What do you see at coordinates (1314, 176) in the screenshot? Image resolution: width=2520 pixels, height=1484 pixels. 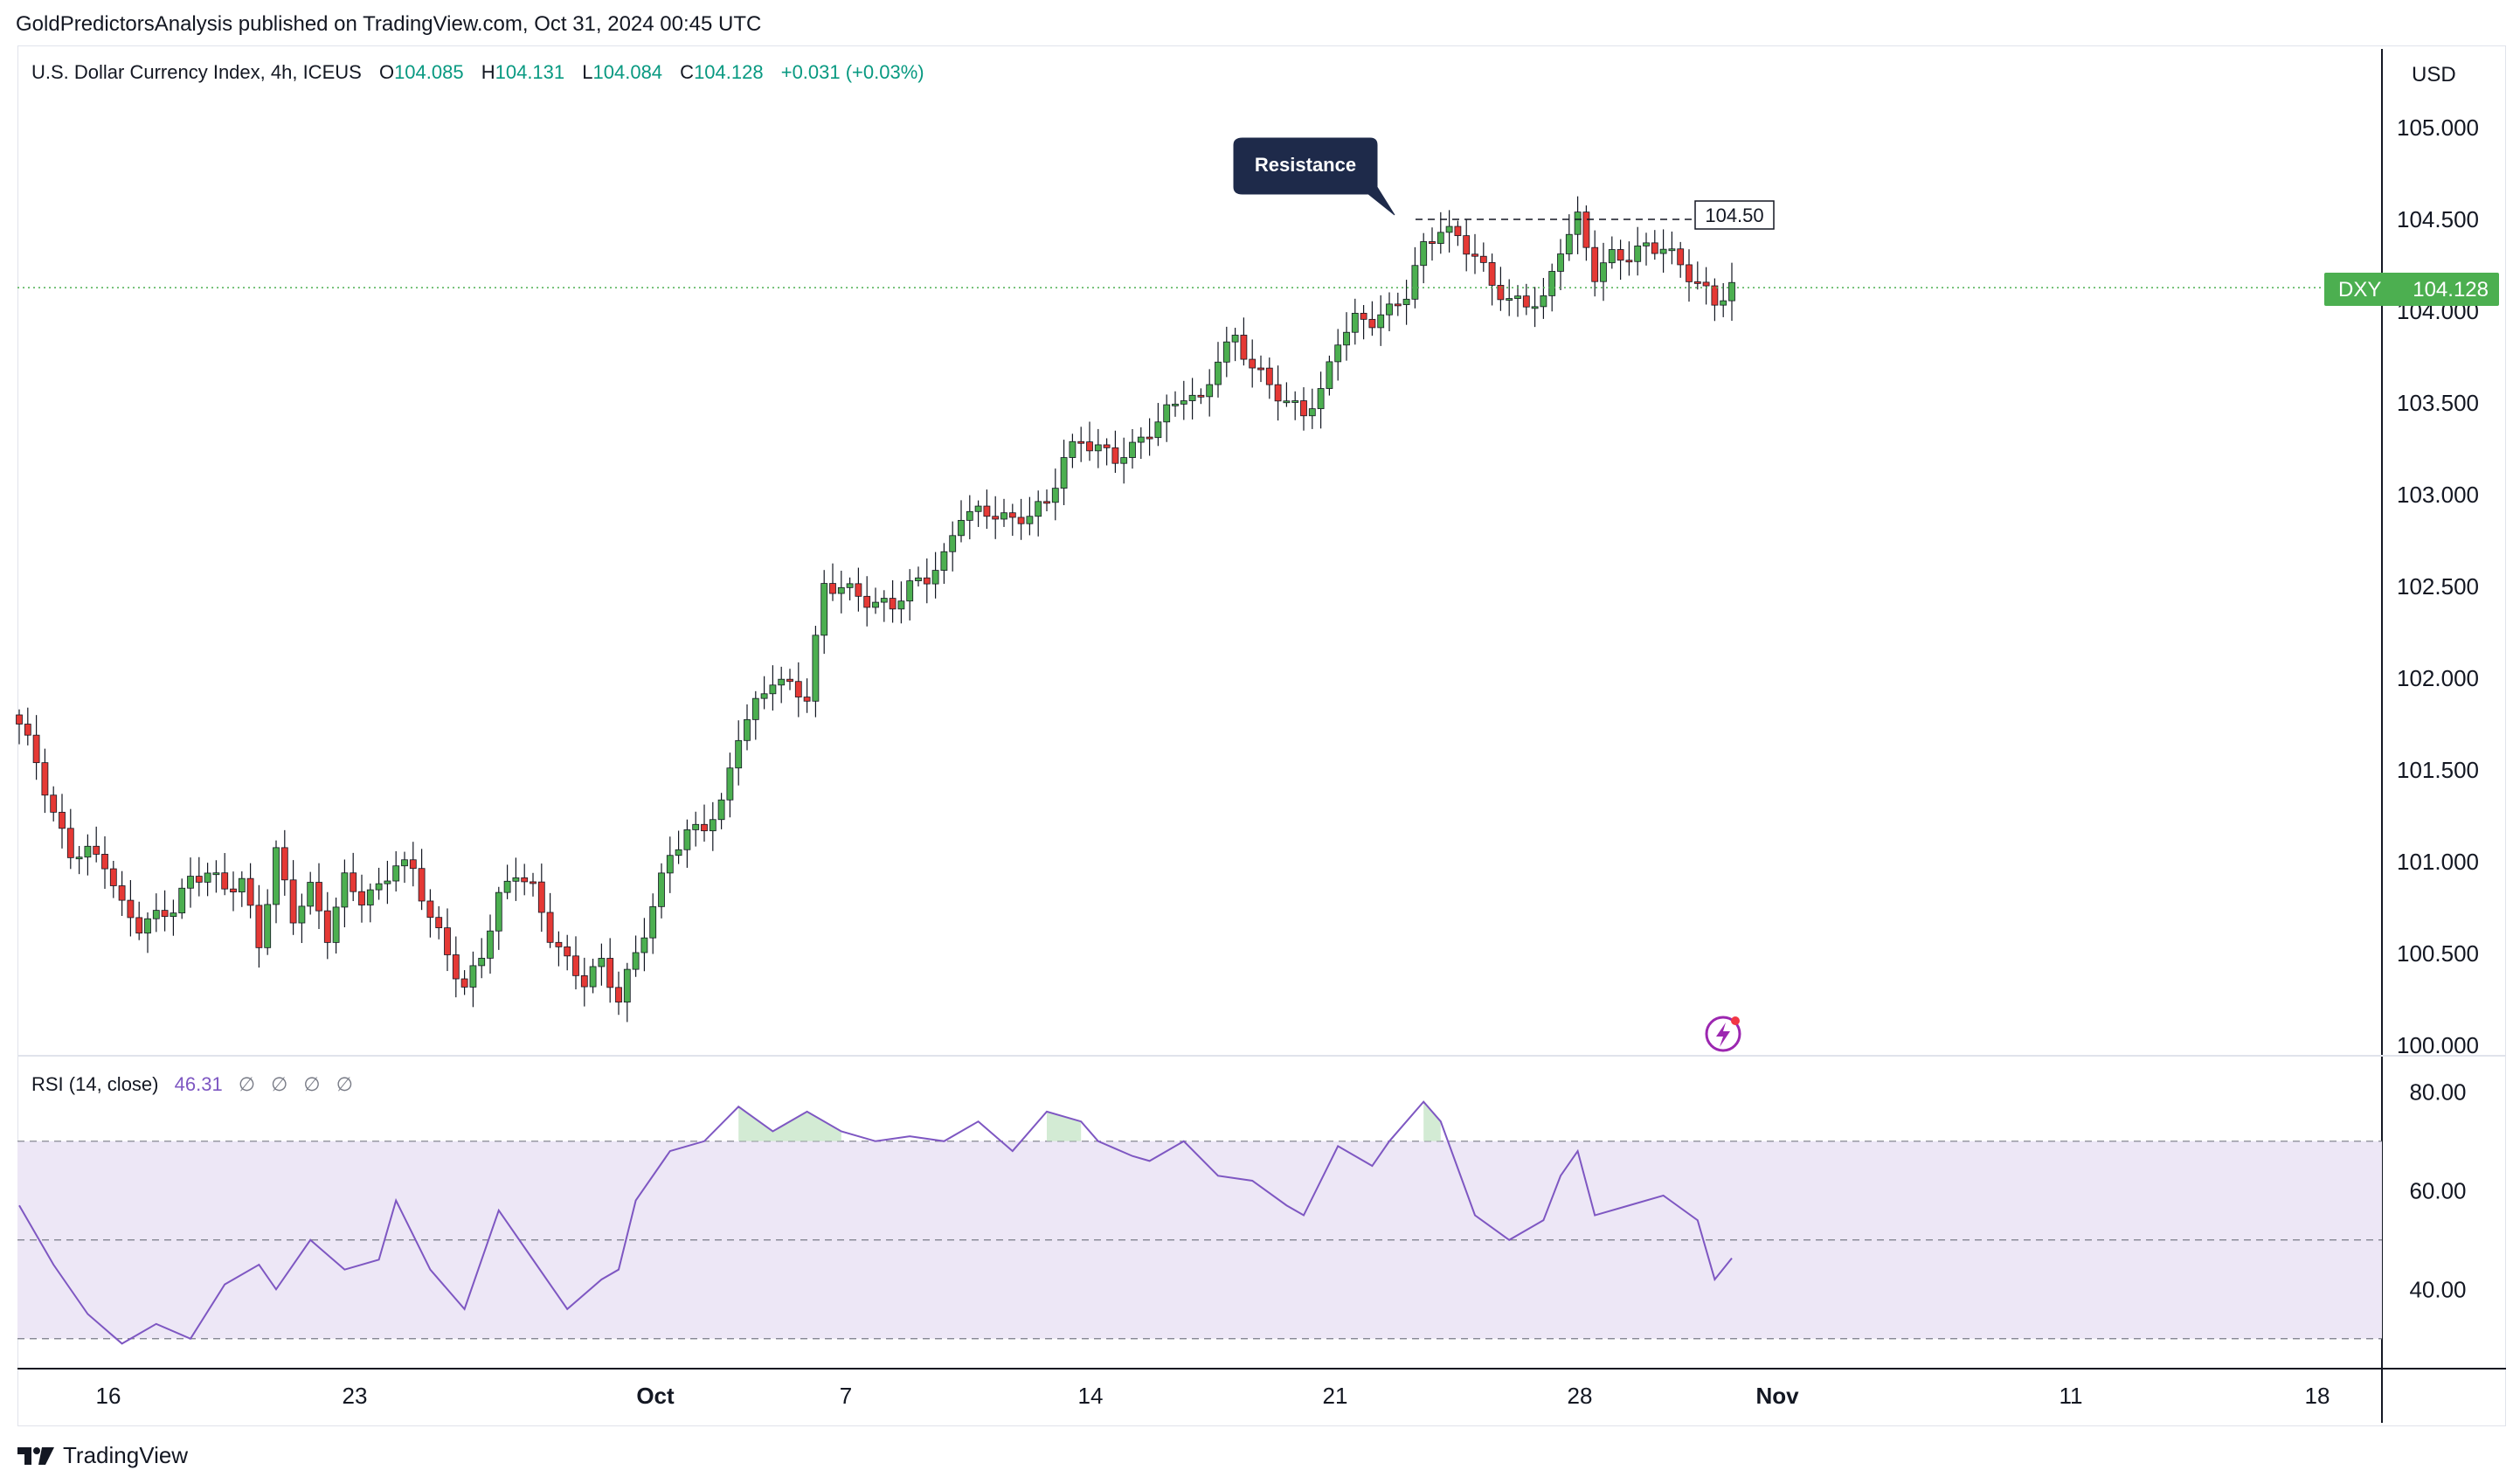 I see `resistance-callout: Resistance` at bounding box center [1314, 176].